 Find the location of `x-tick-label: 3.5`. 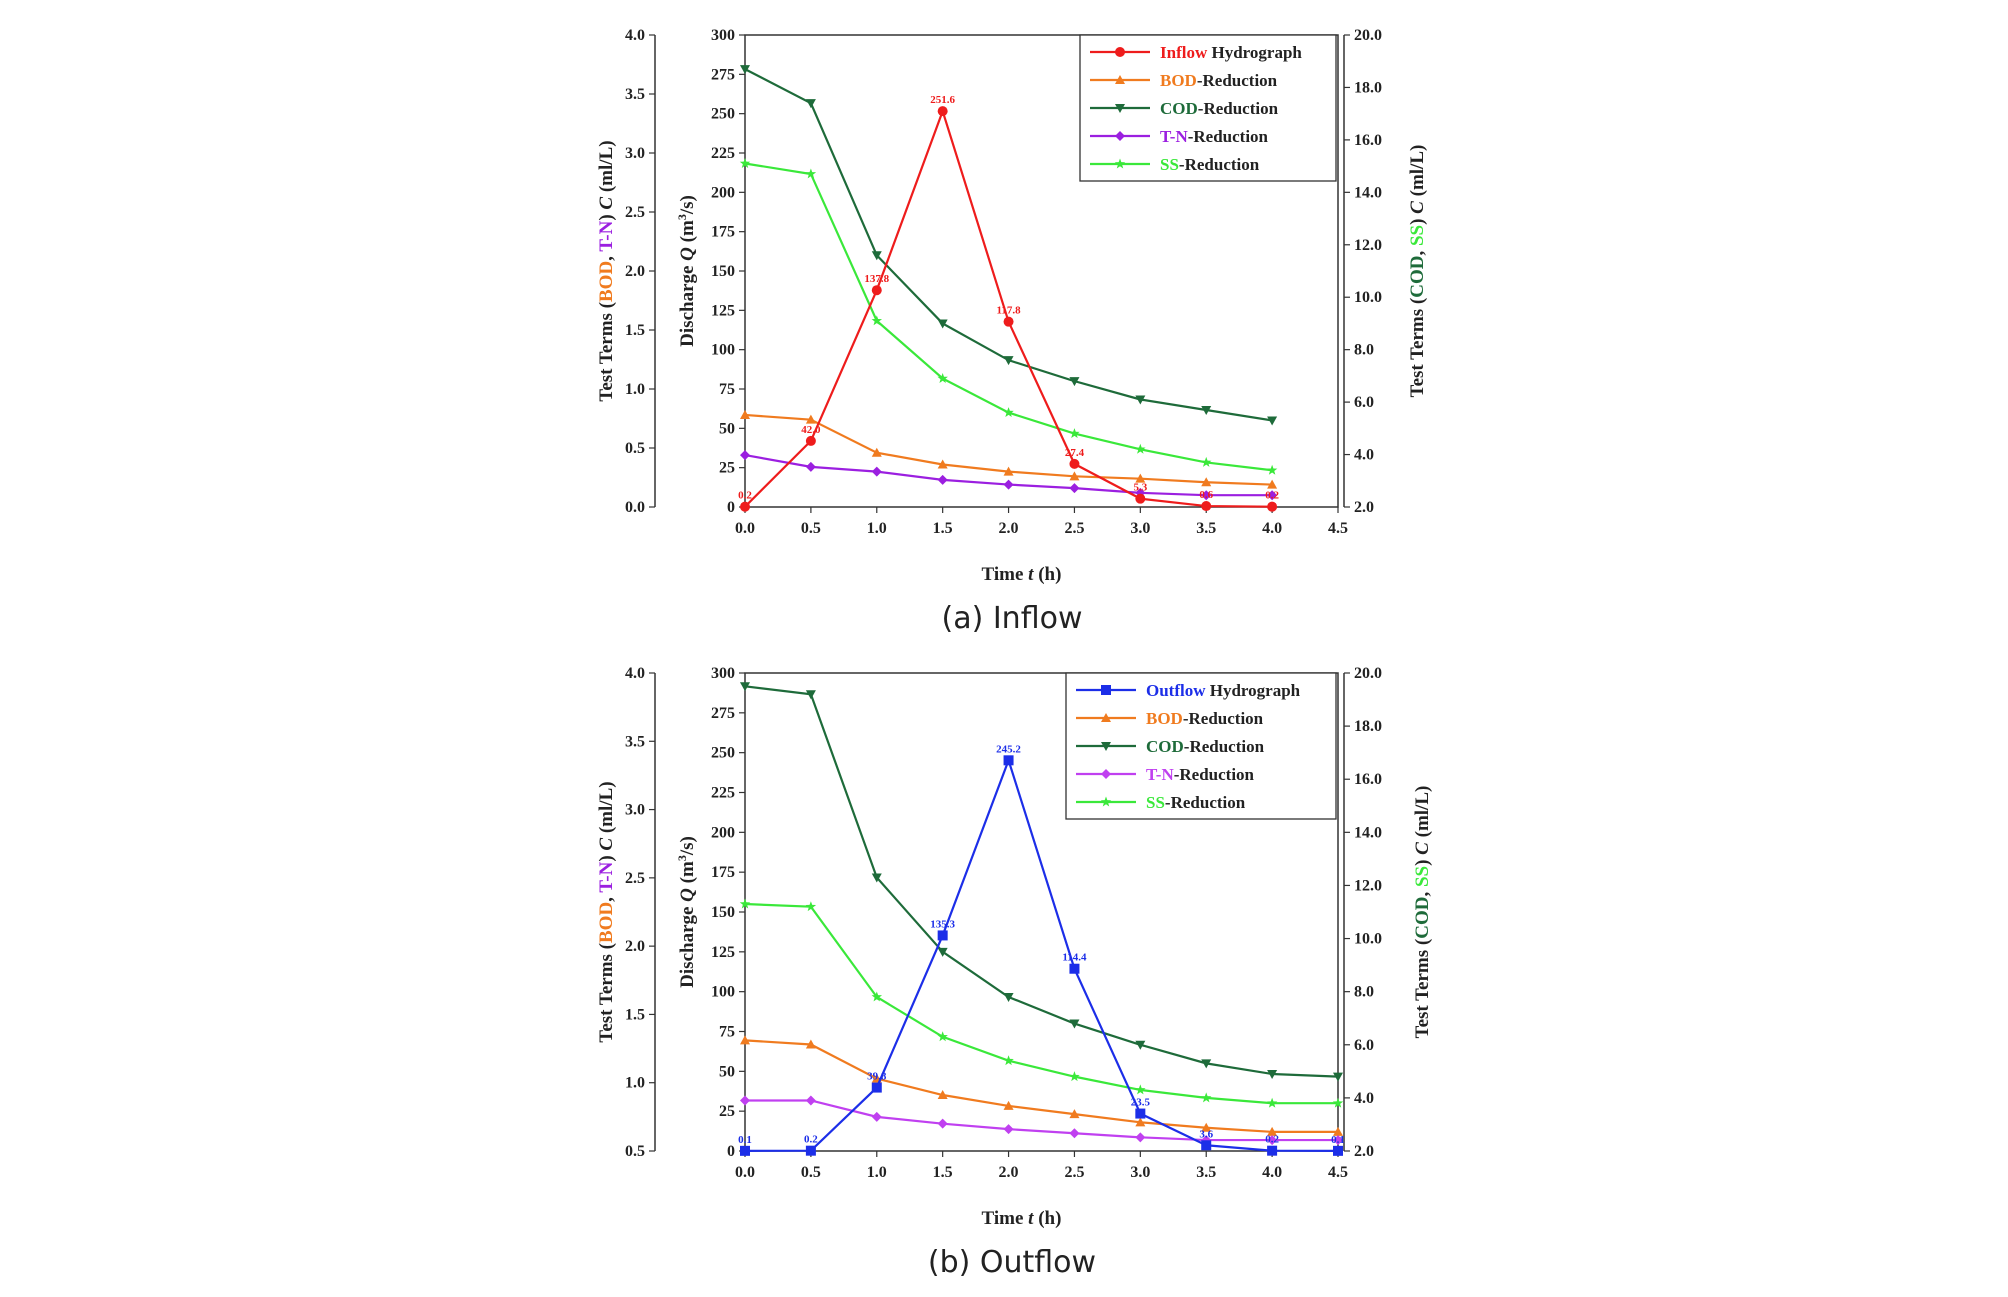

x-tick-label: 3.5 is located at coordinates (1206, 1172).